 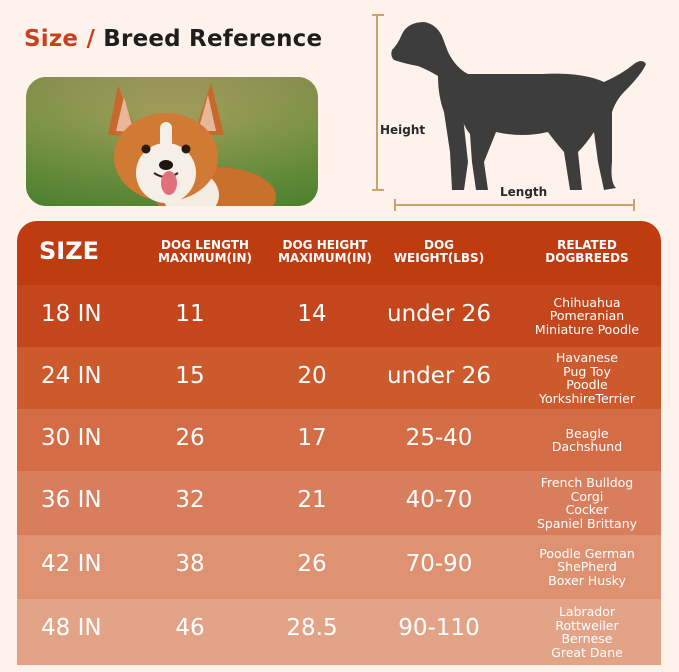 What do you see at coordinates (587, 496) in the screenshot?
I see `breed-name: Corgi` at bounding box center [587, 496].